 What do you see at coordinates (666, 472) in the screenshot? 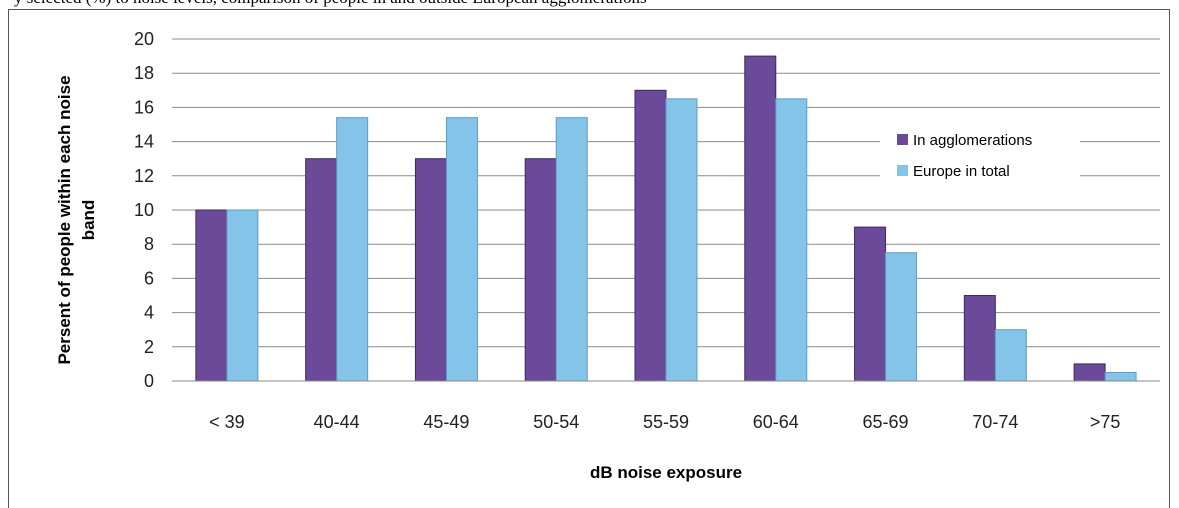
I see `x-axis-title: dB noise exposure` at bounding box center [666, 472].